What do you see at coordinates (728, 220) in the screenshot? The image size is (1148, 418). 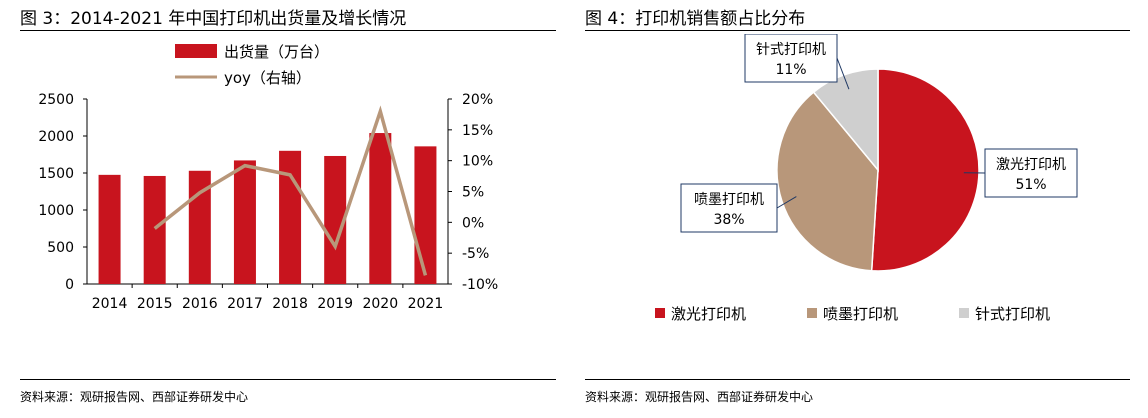 I see `callout-percent: 38%` at bounding box center [728, 220].